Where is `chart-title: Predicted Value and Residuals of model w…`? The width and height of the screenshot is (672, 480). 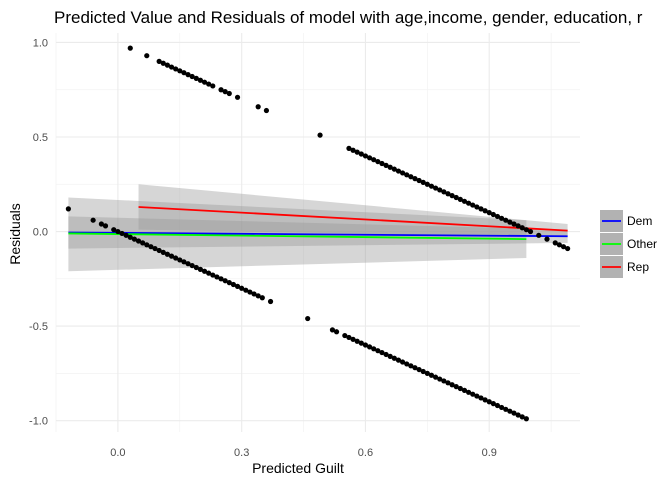 chart-title: Predicted Value and Residuals of model w… is located at coordinates (348, 17).